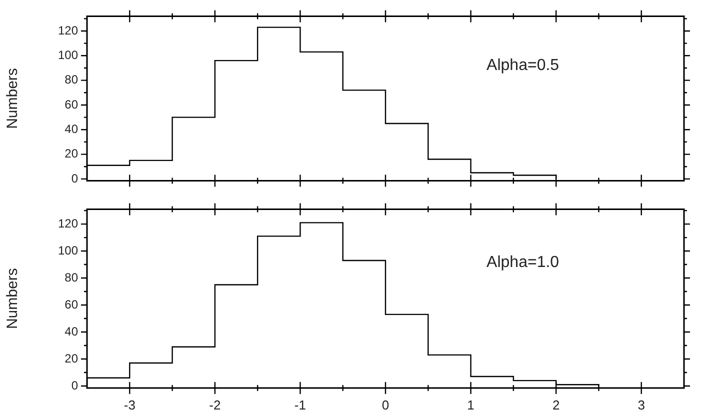 The width and height of the screenshot is (702, 417). What do you see at coordinates (215, 404) in the screenshot?
I see `x-tick-label: -2` at bounding box center [215, 404].